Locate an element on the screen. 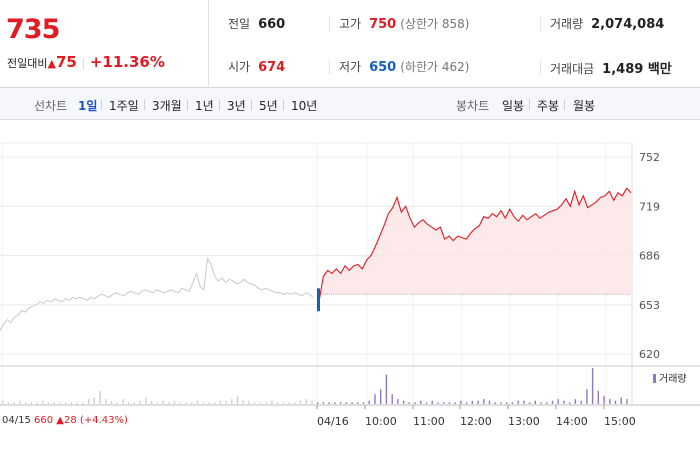 This screenshot has height=450, width=700. candle-daily-button: 일봉 is located at coordinates (513, 106).